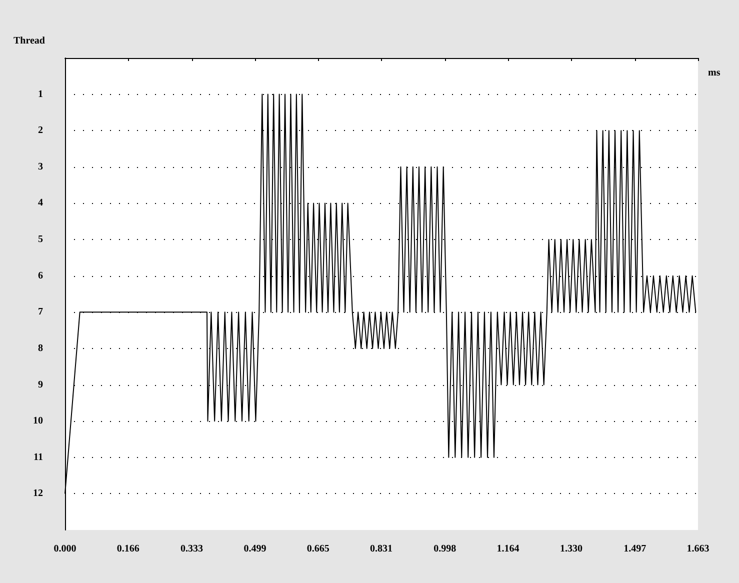  I want to click on x-tick-label: 0.333, so click(191, 549).